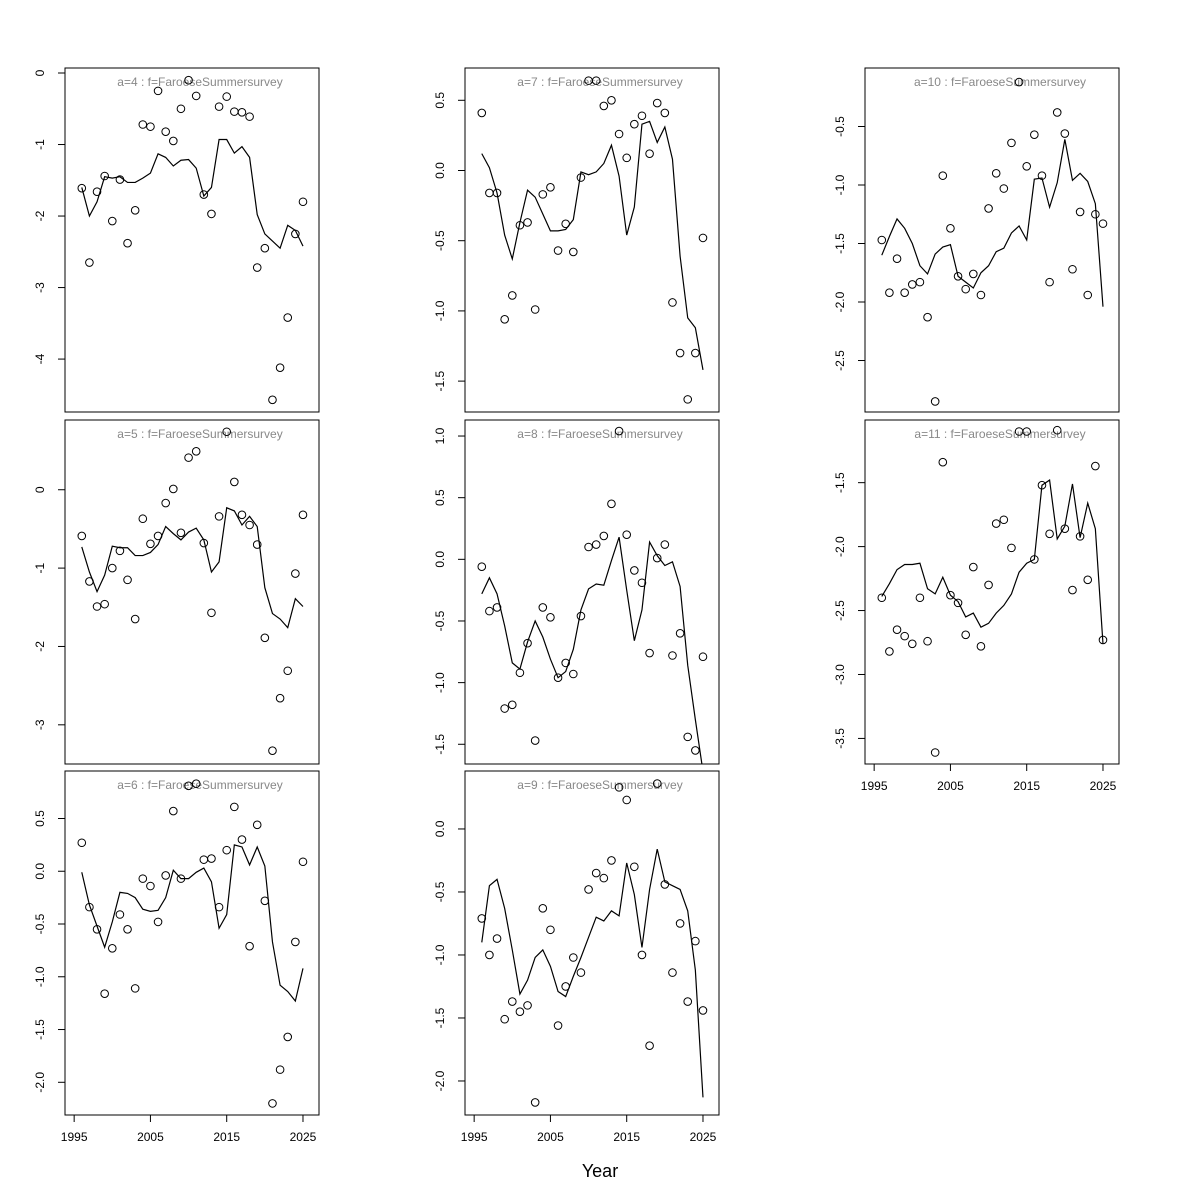 The width and height of the screenshot is (1200, 1200). What do you see at coordinates (474, 1137) in the screenshot?
I see `x-tick-label: 1995` at bounding box center [474, 1137].